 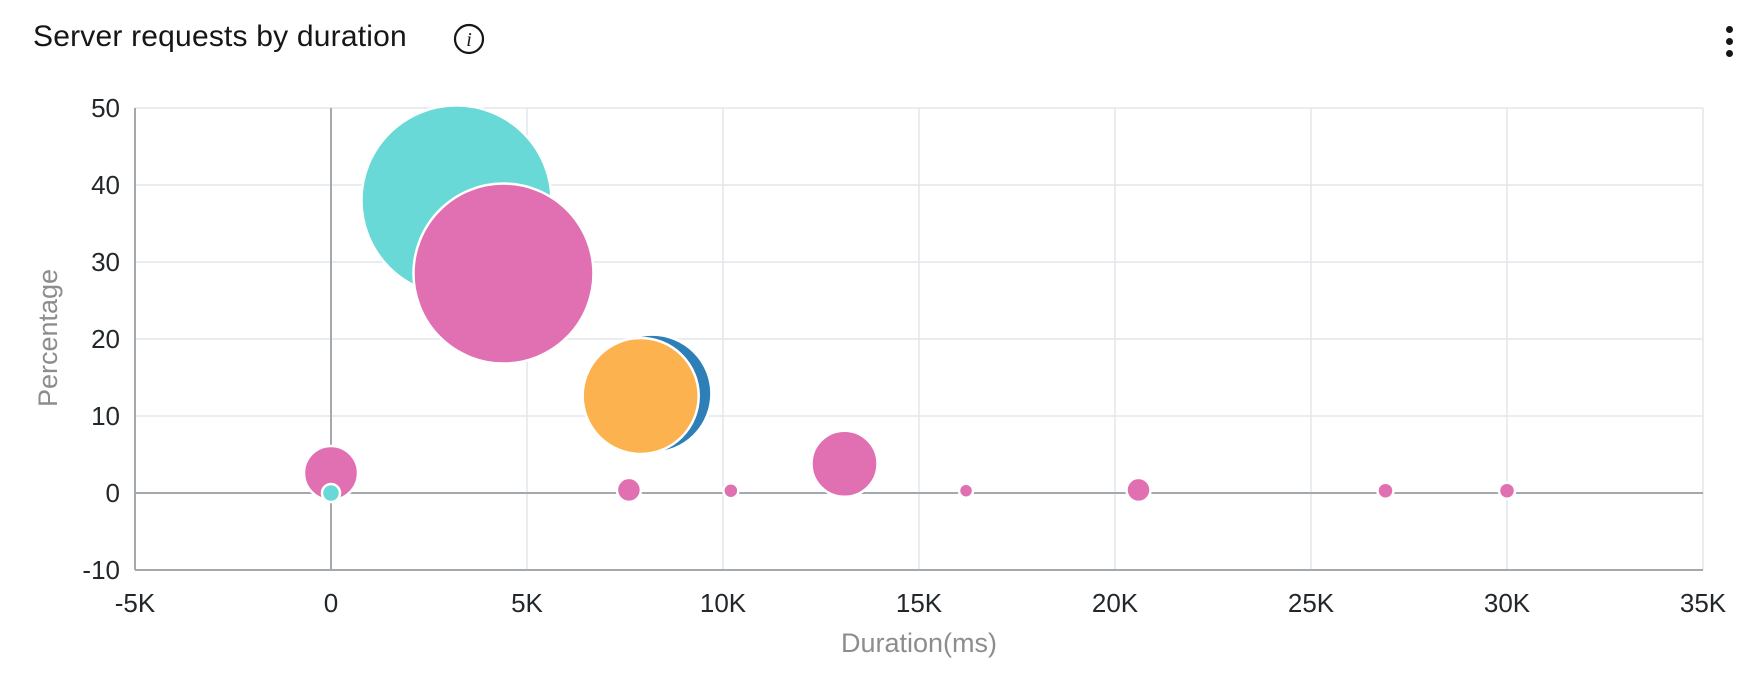 What do you see at coordinates (220, 36) in the screenshot?
I see `page-title: Server requests by duration` at bounding box center [220, 36].